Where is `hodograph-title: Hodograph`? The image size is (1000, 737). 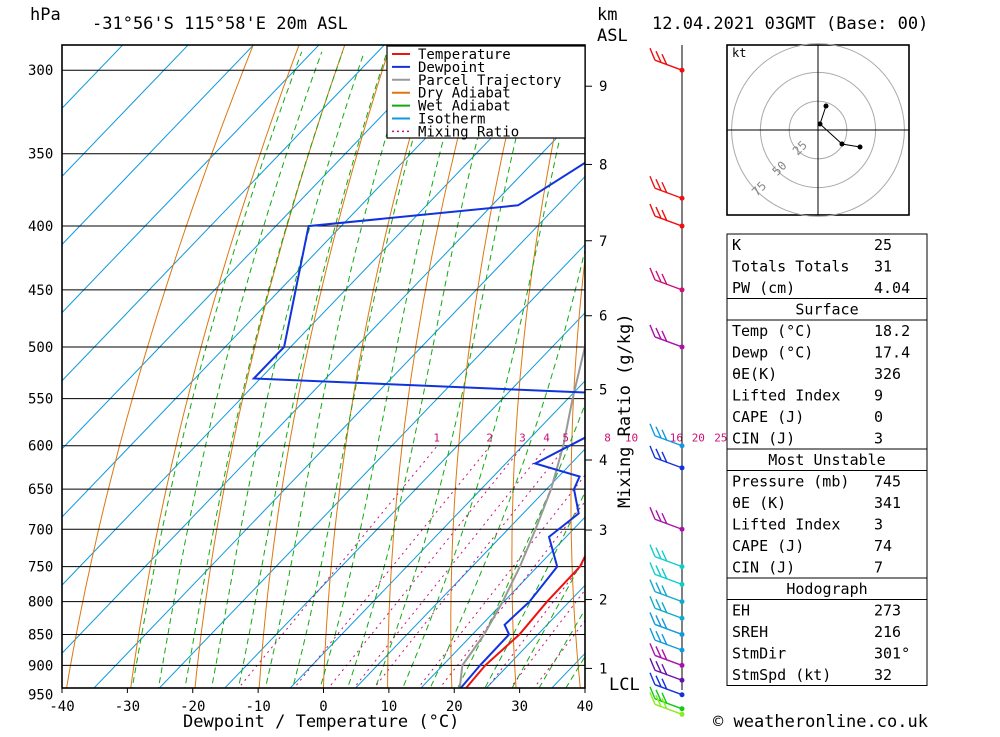
hodograph-title: Hodograph is located at coordinates (826, 589).